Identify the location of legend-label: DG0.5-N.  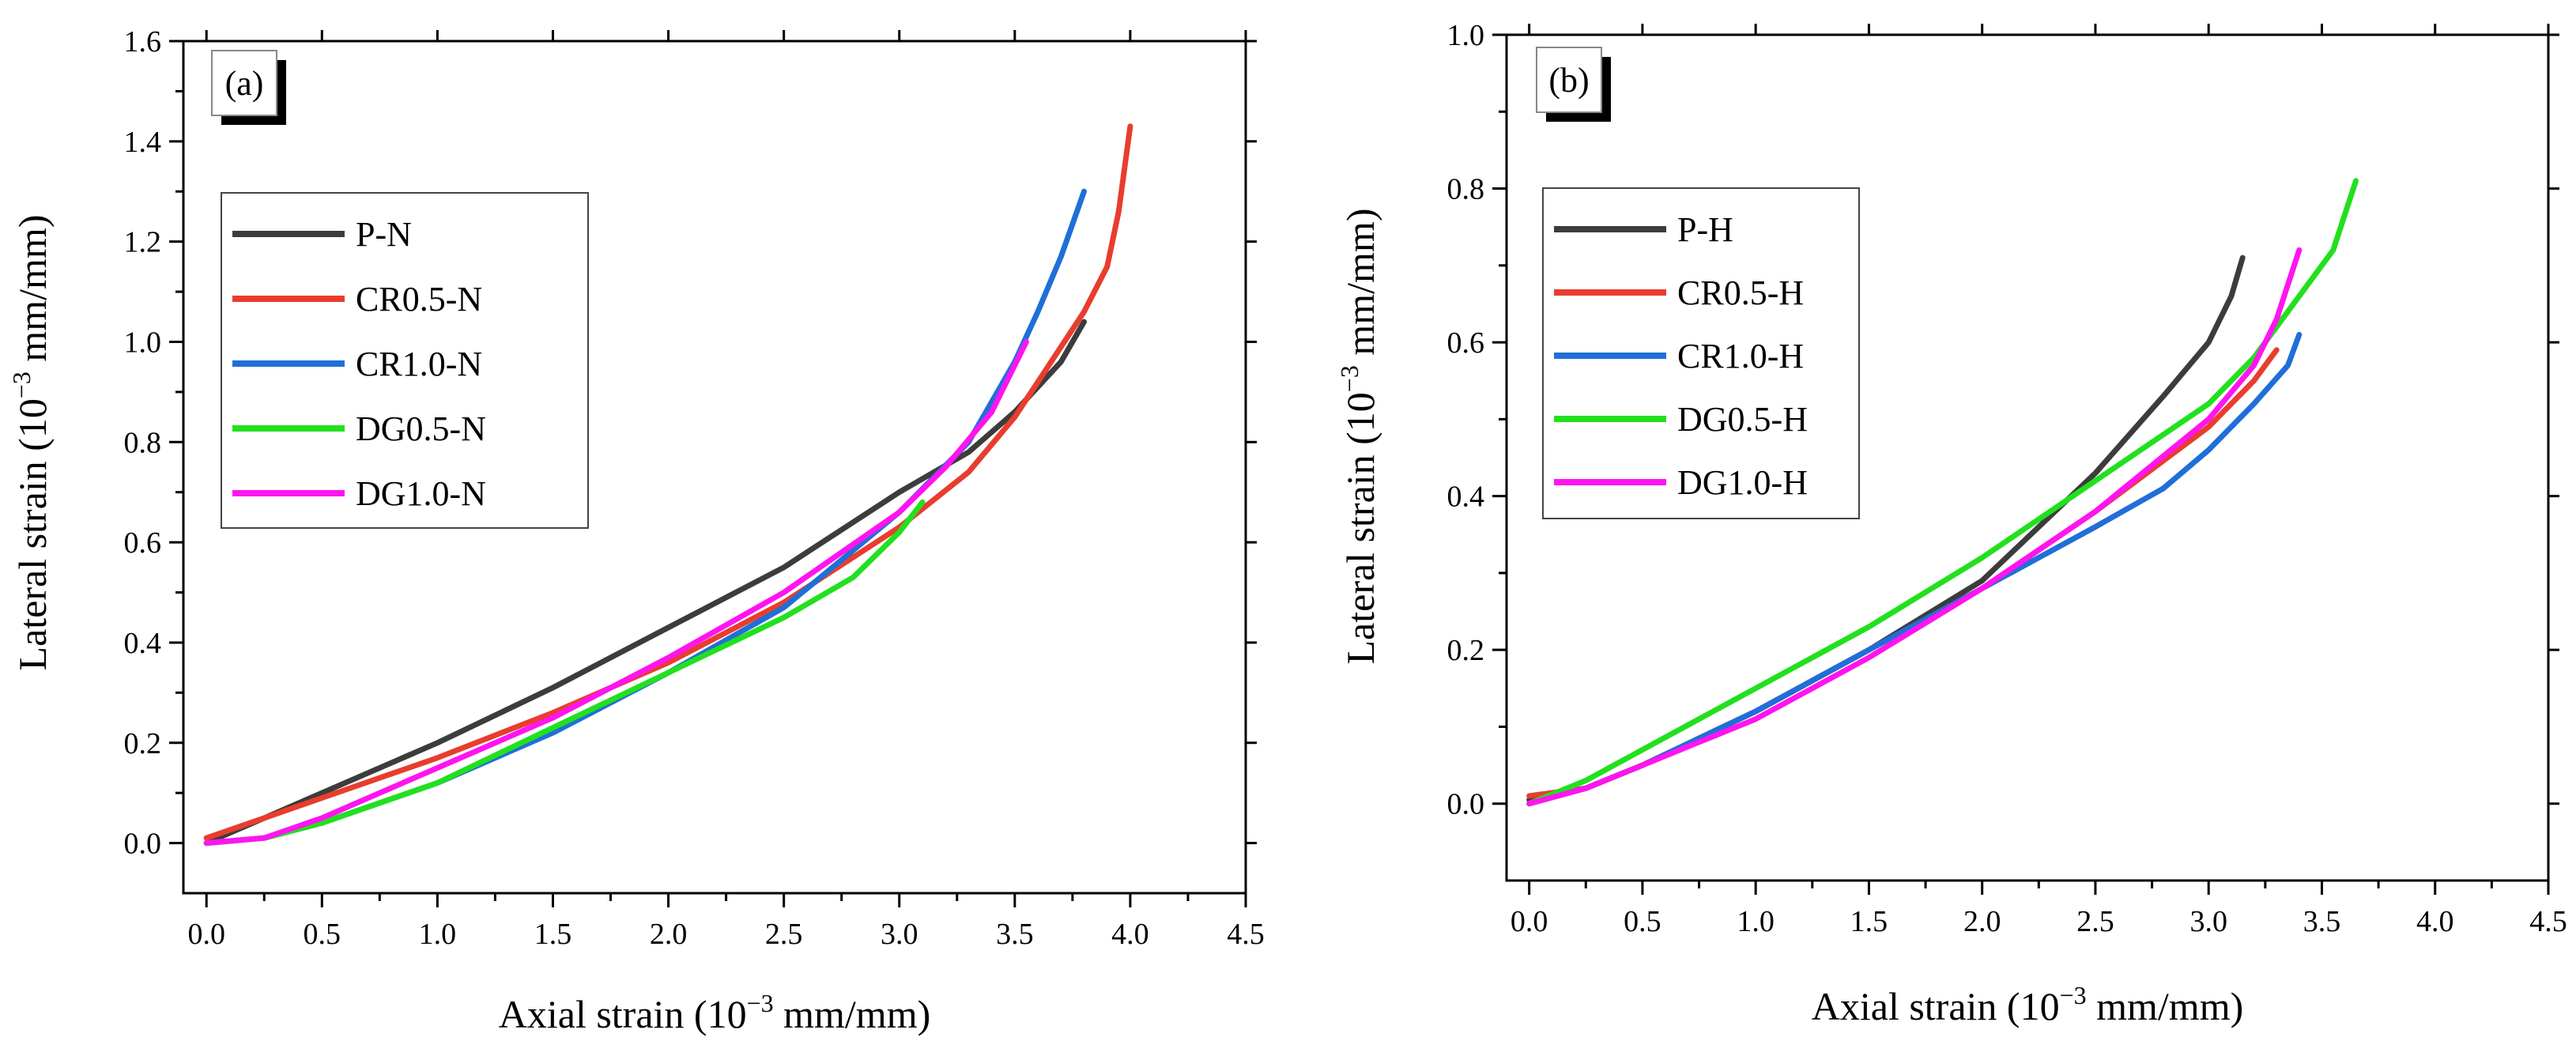
(421, 428).